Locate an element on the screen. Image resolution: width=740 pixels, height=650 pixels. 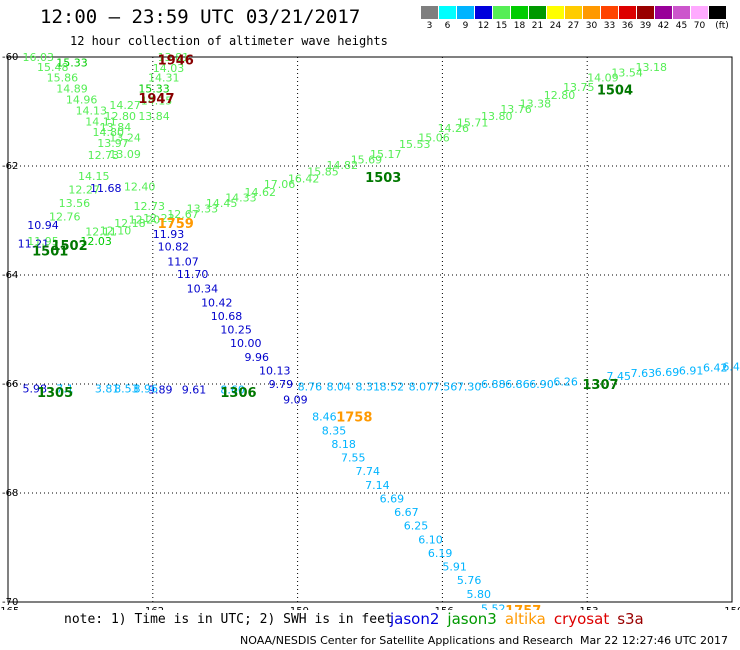
wave-height-value: 3.81 is located at coordinates (107, 388).